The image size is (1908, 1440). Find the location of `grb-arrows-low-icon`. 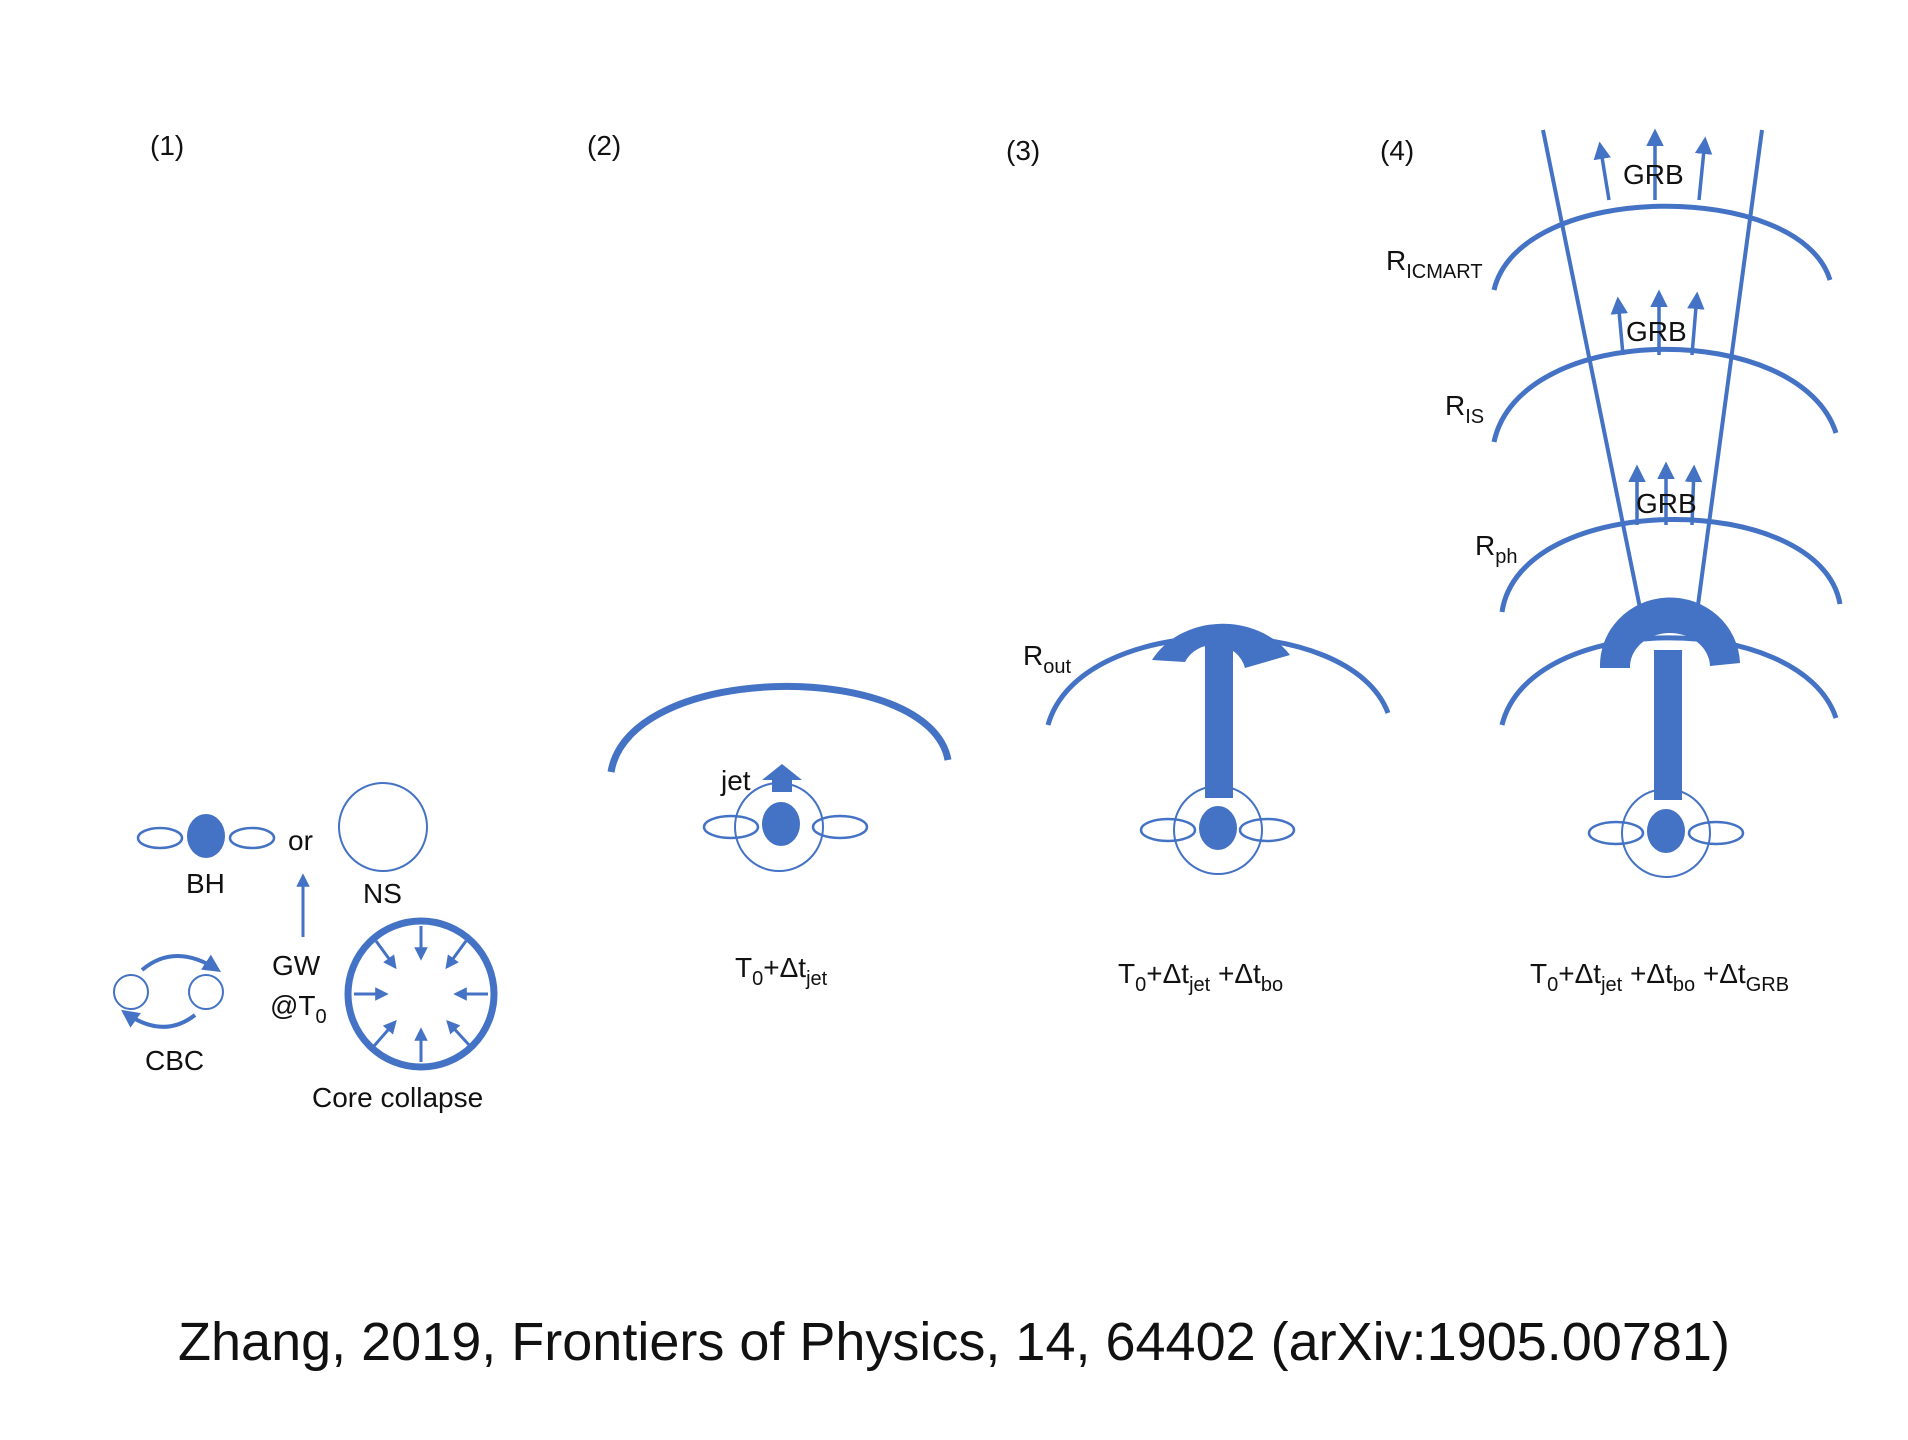

grb-arrows-low-icon is located at coordinates (1665, 493).